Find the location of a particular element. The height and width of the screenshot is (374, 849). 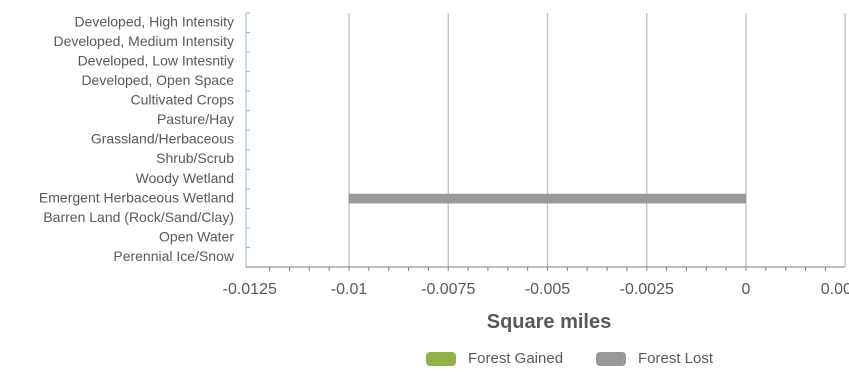

legend-label-forest-lost: Forest Lost is located at coordinates (676, 358).